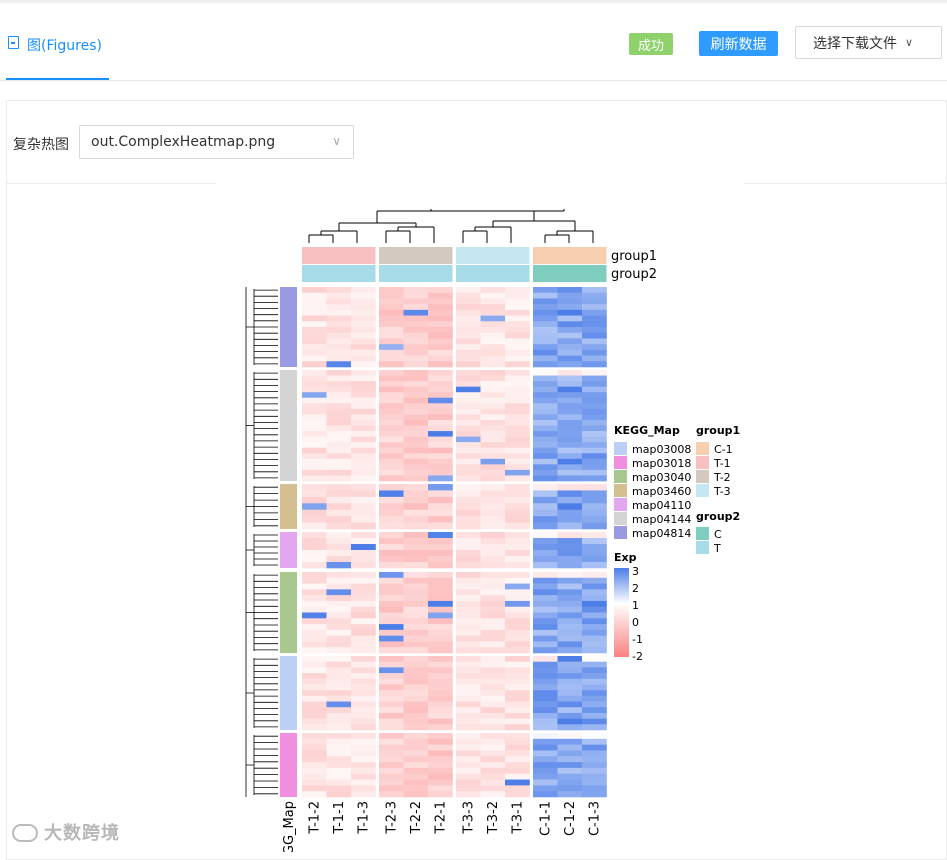 This screenshot has height=860, width=947. I want to click on legend-kegg-title: KEGG_Map, so click(647, 430).